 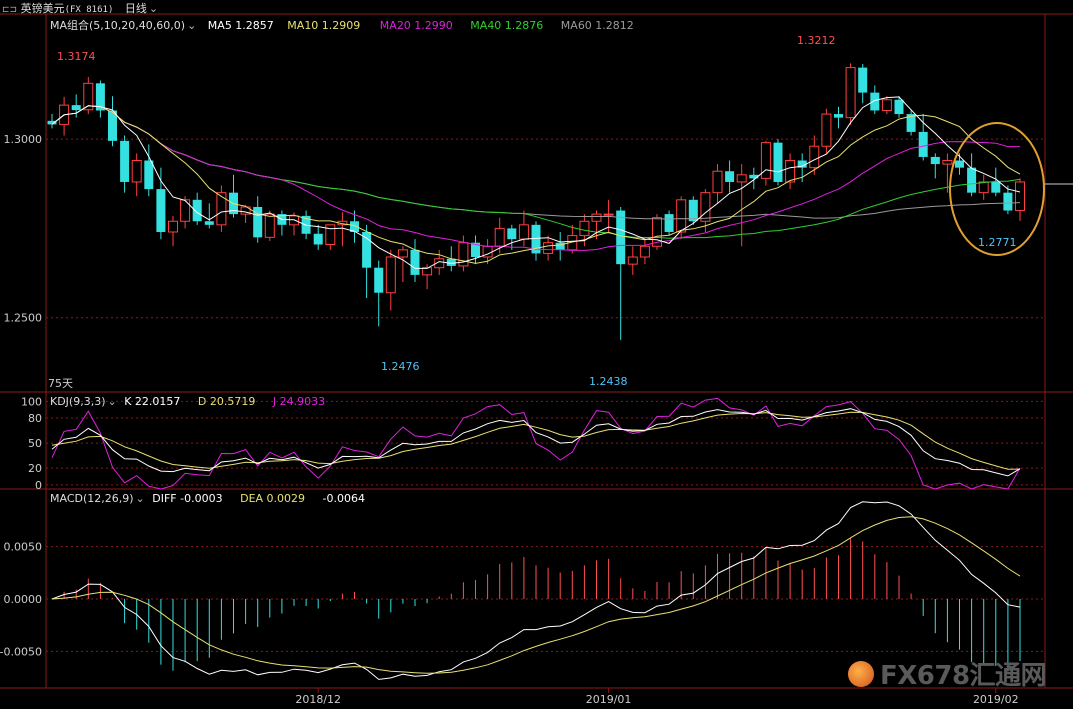 What do you see at coordinates (123, 25) in the screenshot?
I see `ma-group-select: MA组合(5,10,20,40,60,0) ⌄` at bounding box center [123, 25].